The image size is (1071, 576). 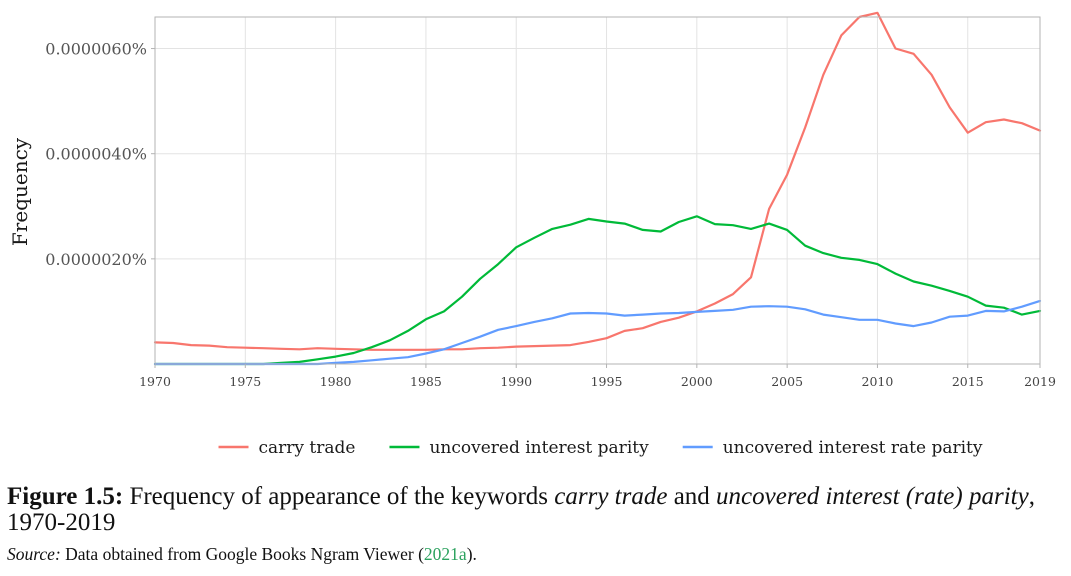 What do you see at coordinates (1040, 381) in the screenshot?
I see `x-tick-label: 2019` at bounding box center [1040, 381].